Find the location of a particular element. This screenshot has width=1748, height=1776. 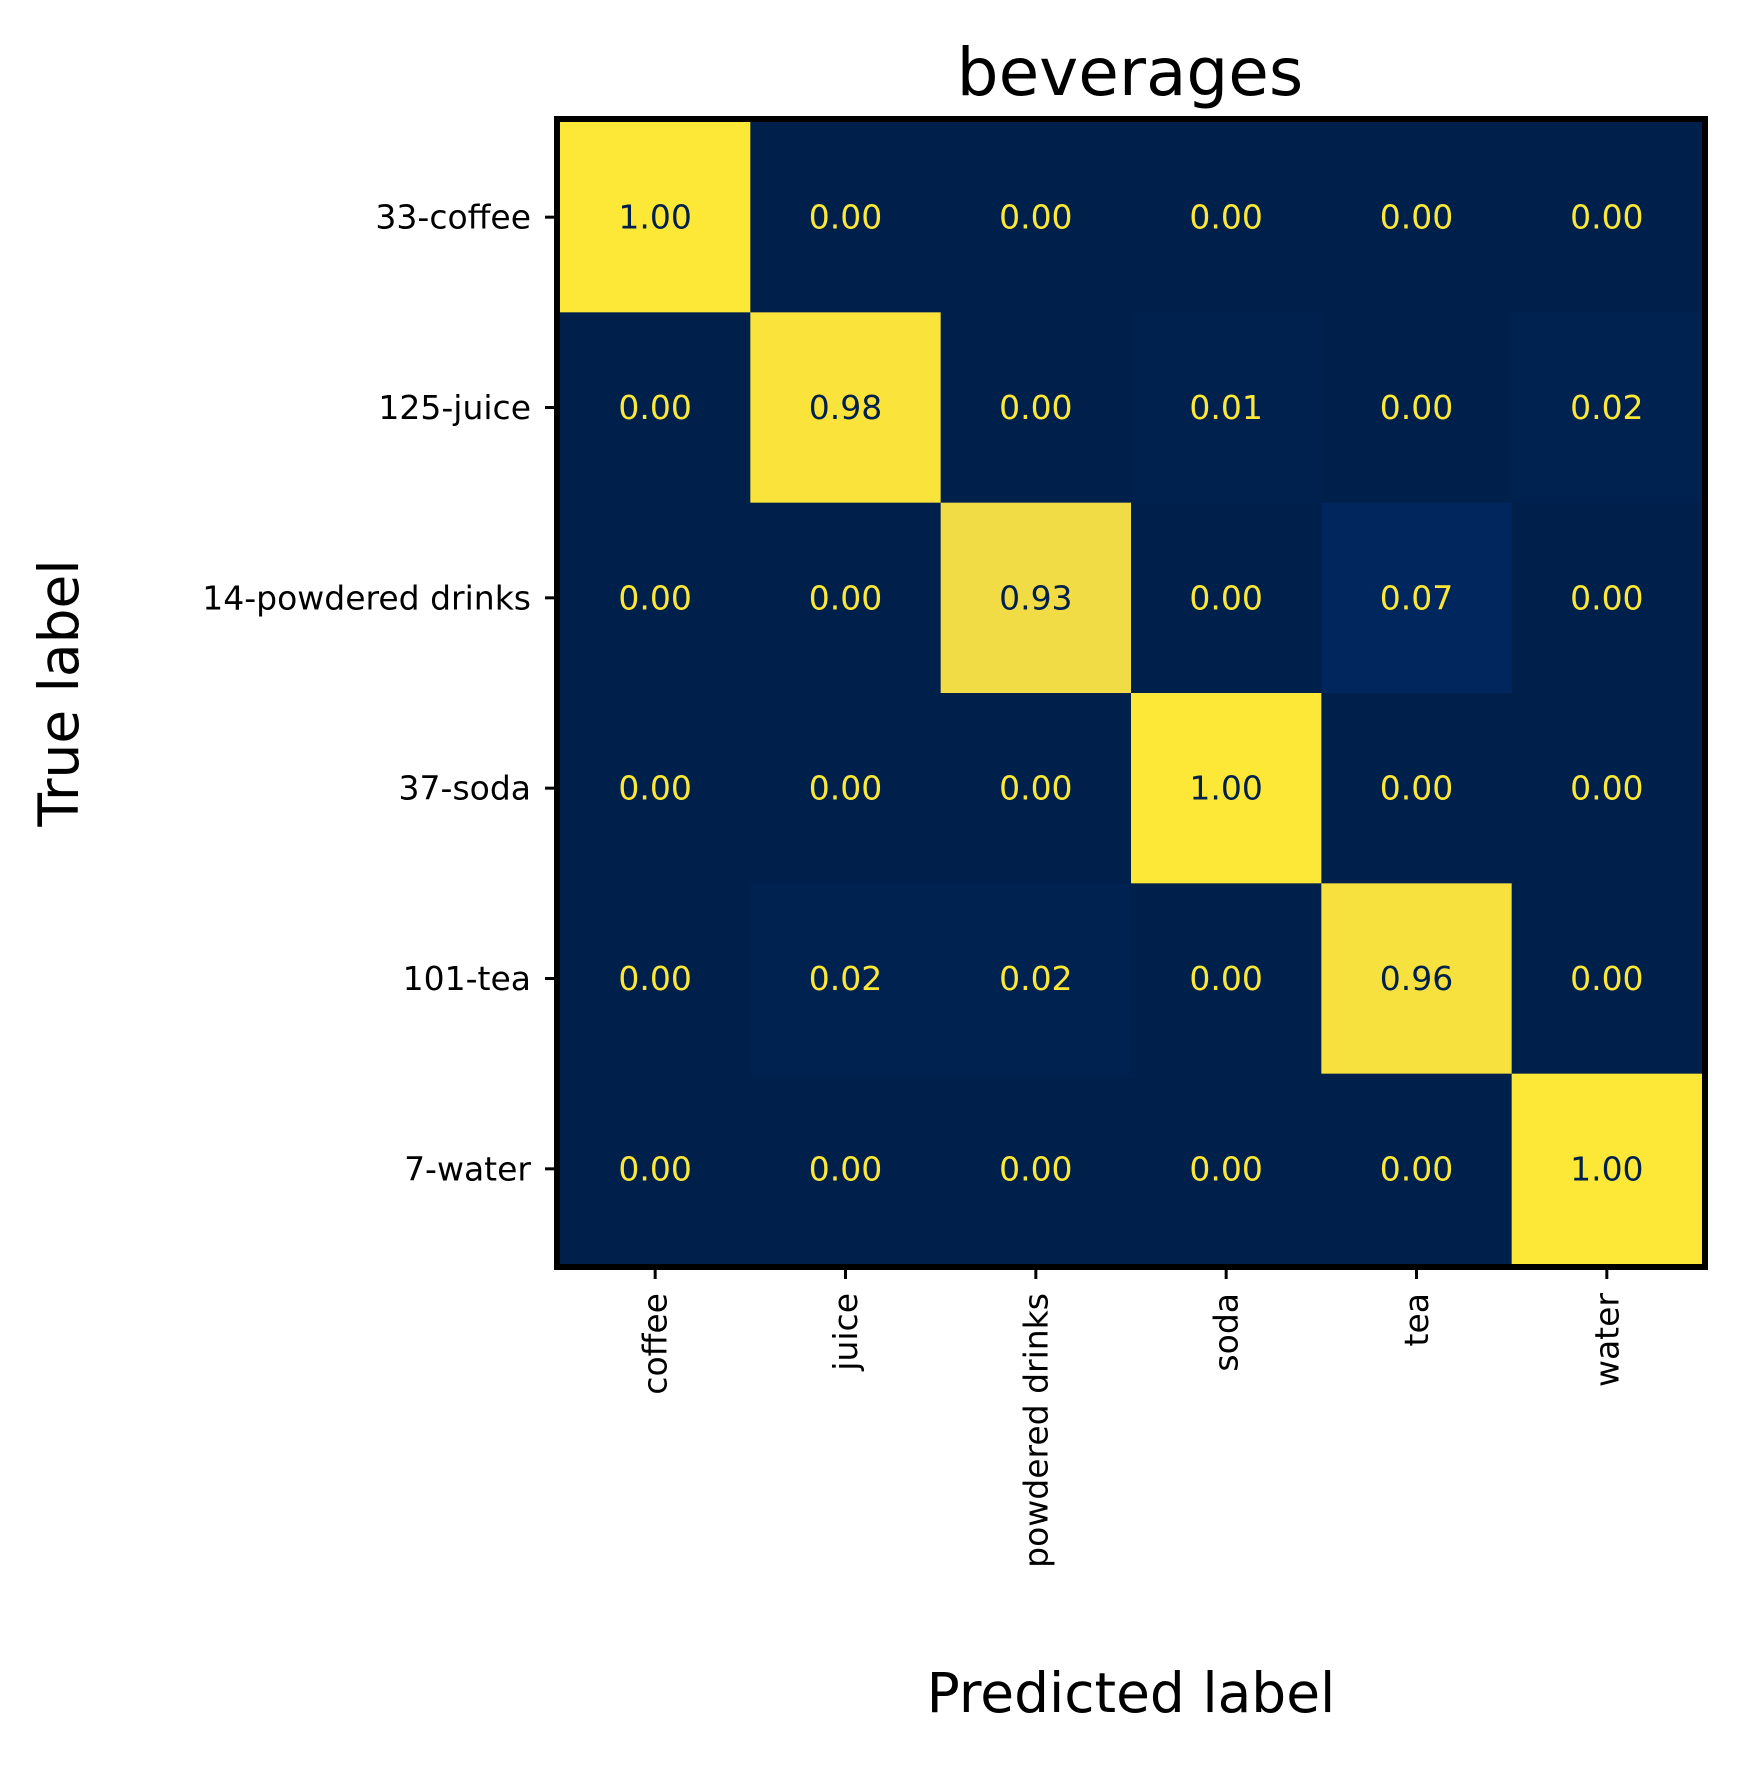

y-axis-title: True label is located at coordinates (59, 693).